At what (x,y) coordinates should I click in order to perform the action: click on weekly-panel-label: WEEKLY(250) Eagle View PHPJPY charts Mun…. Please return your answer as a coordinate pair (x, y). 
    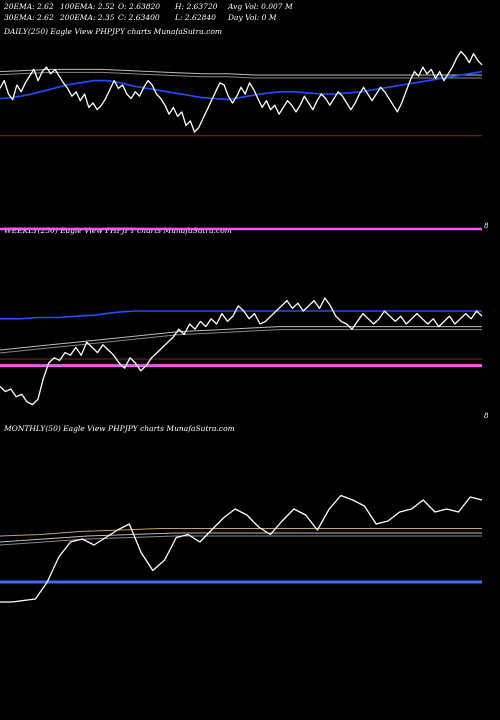
    Looking at the image, I should click on (118, 230).